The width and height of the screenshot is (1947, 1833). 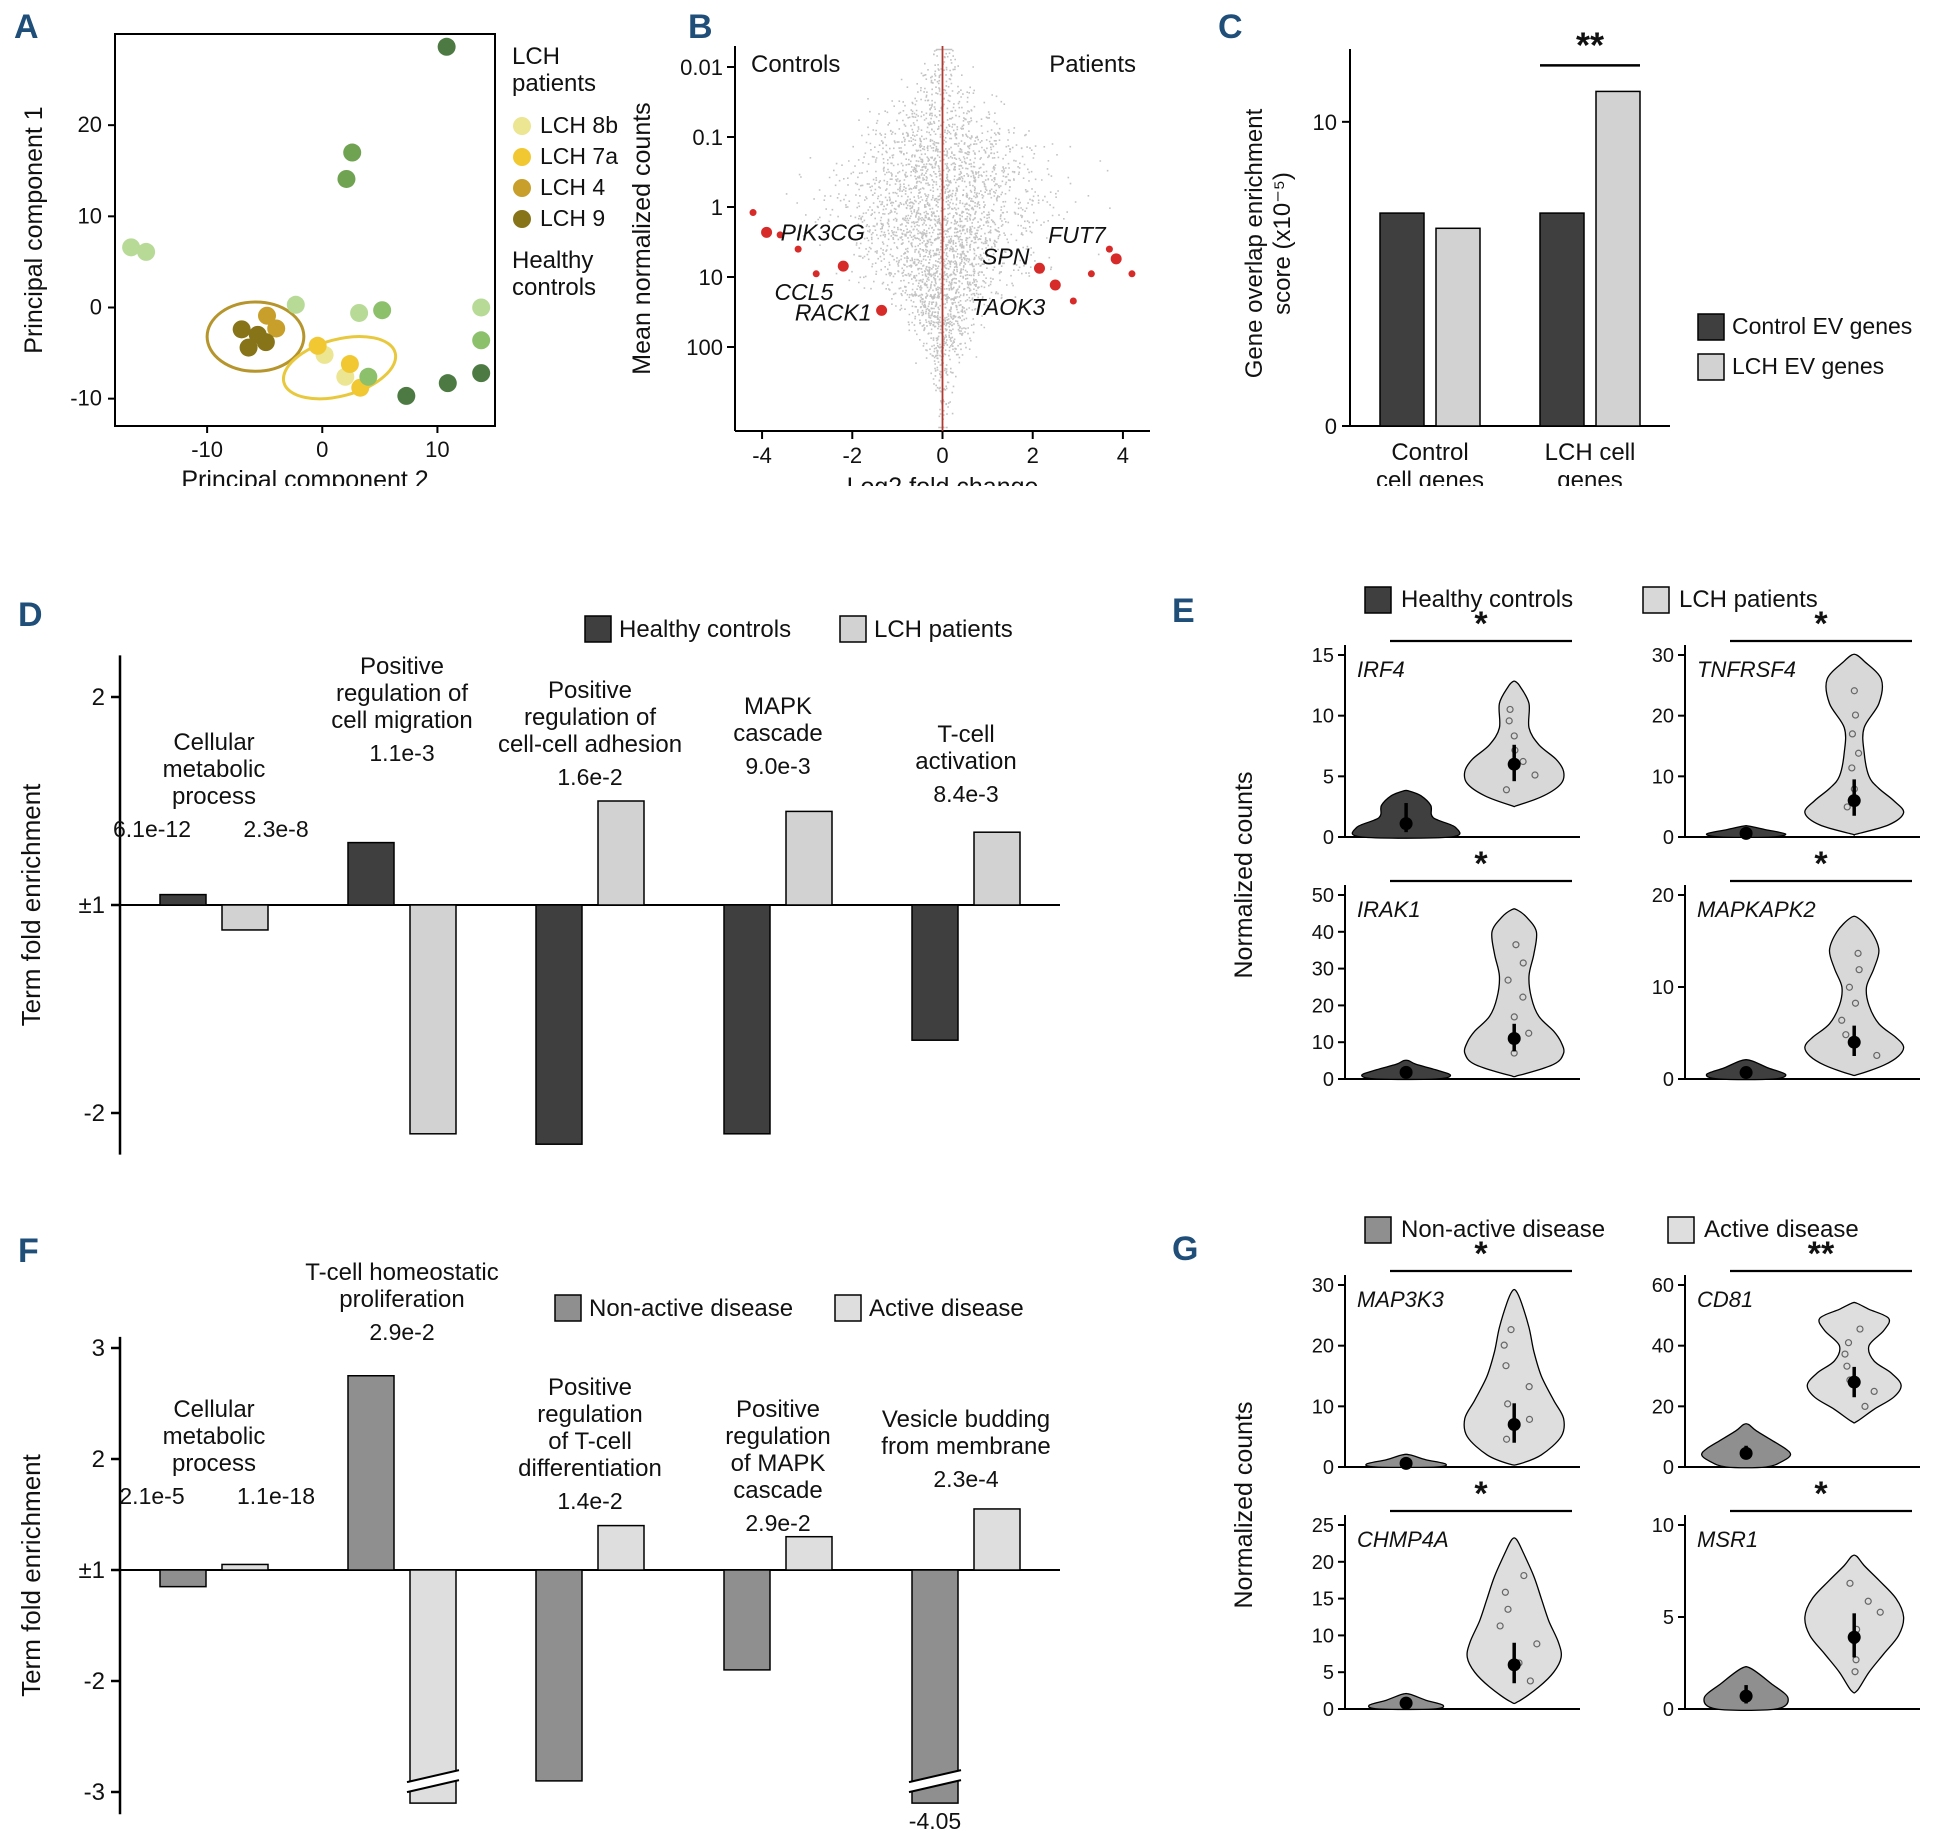 I want to click on y-tick-label: 30, so click(x=1663, y=656).